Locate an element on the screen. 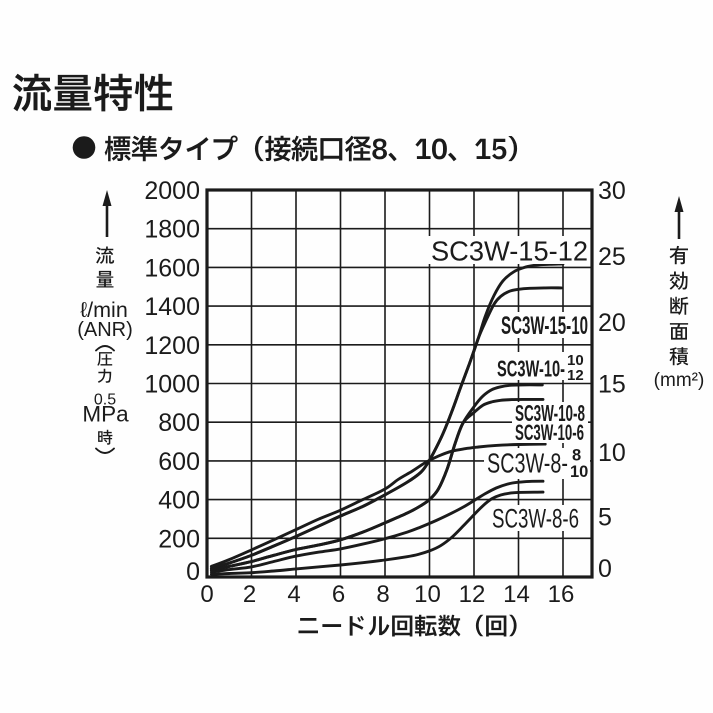 The width and height of the screenshot is (713, 713). svg-text: 1200 is located at coordinates (172, 346).